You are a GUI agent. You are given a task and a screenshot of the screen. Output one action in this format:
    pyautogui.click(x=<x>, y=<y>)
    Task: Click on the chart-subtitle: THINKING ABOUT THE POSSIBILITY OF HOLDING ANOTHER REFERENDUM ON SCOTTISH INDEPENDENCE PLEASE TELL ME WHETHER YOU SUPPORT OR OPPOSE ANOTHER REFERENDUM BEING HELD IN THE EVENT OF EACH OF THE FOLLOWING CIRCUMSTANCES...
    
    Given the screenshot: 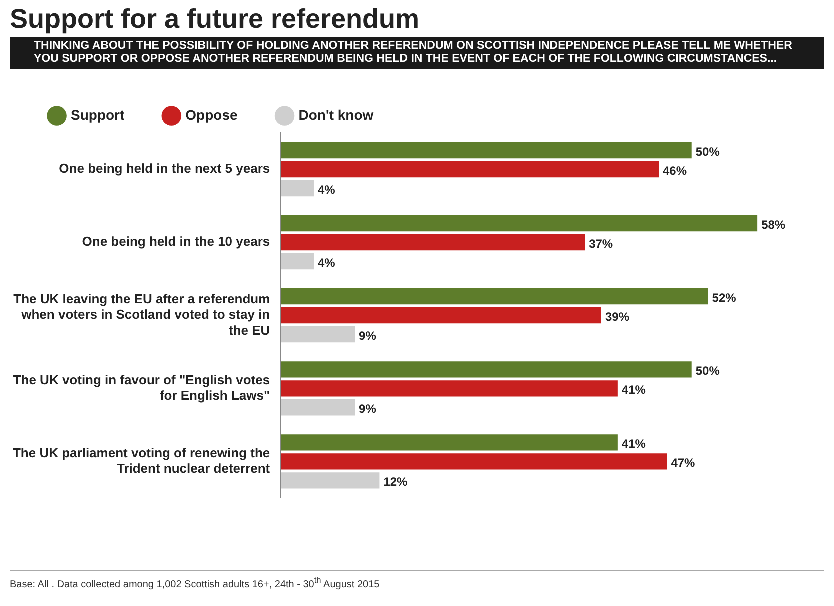 What is the action you would take?
    pyautogui.click(x=417, y=53)
    